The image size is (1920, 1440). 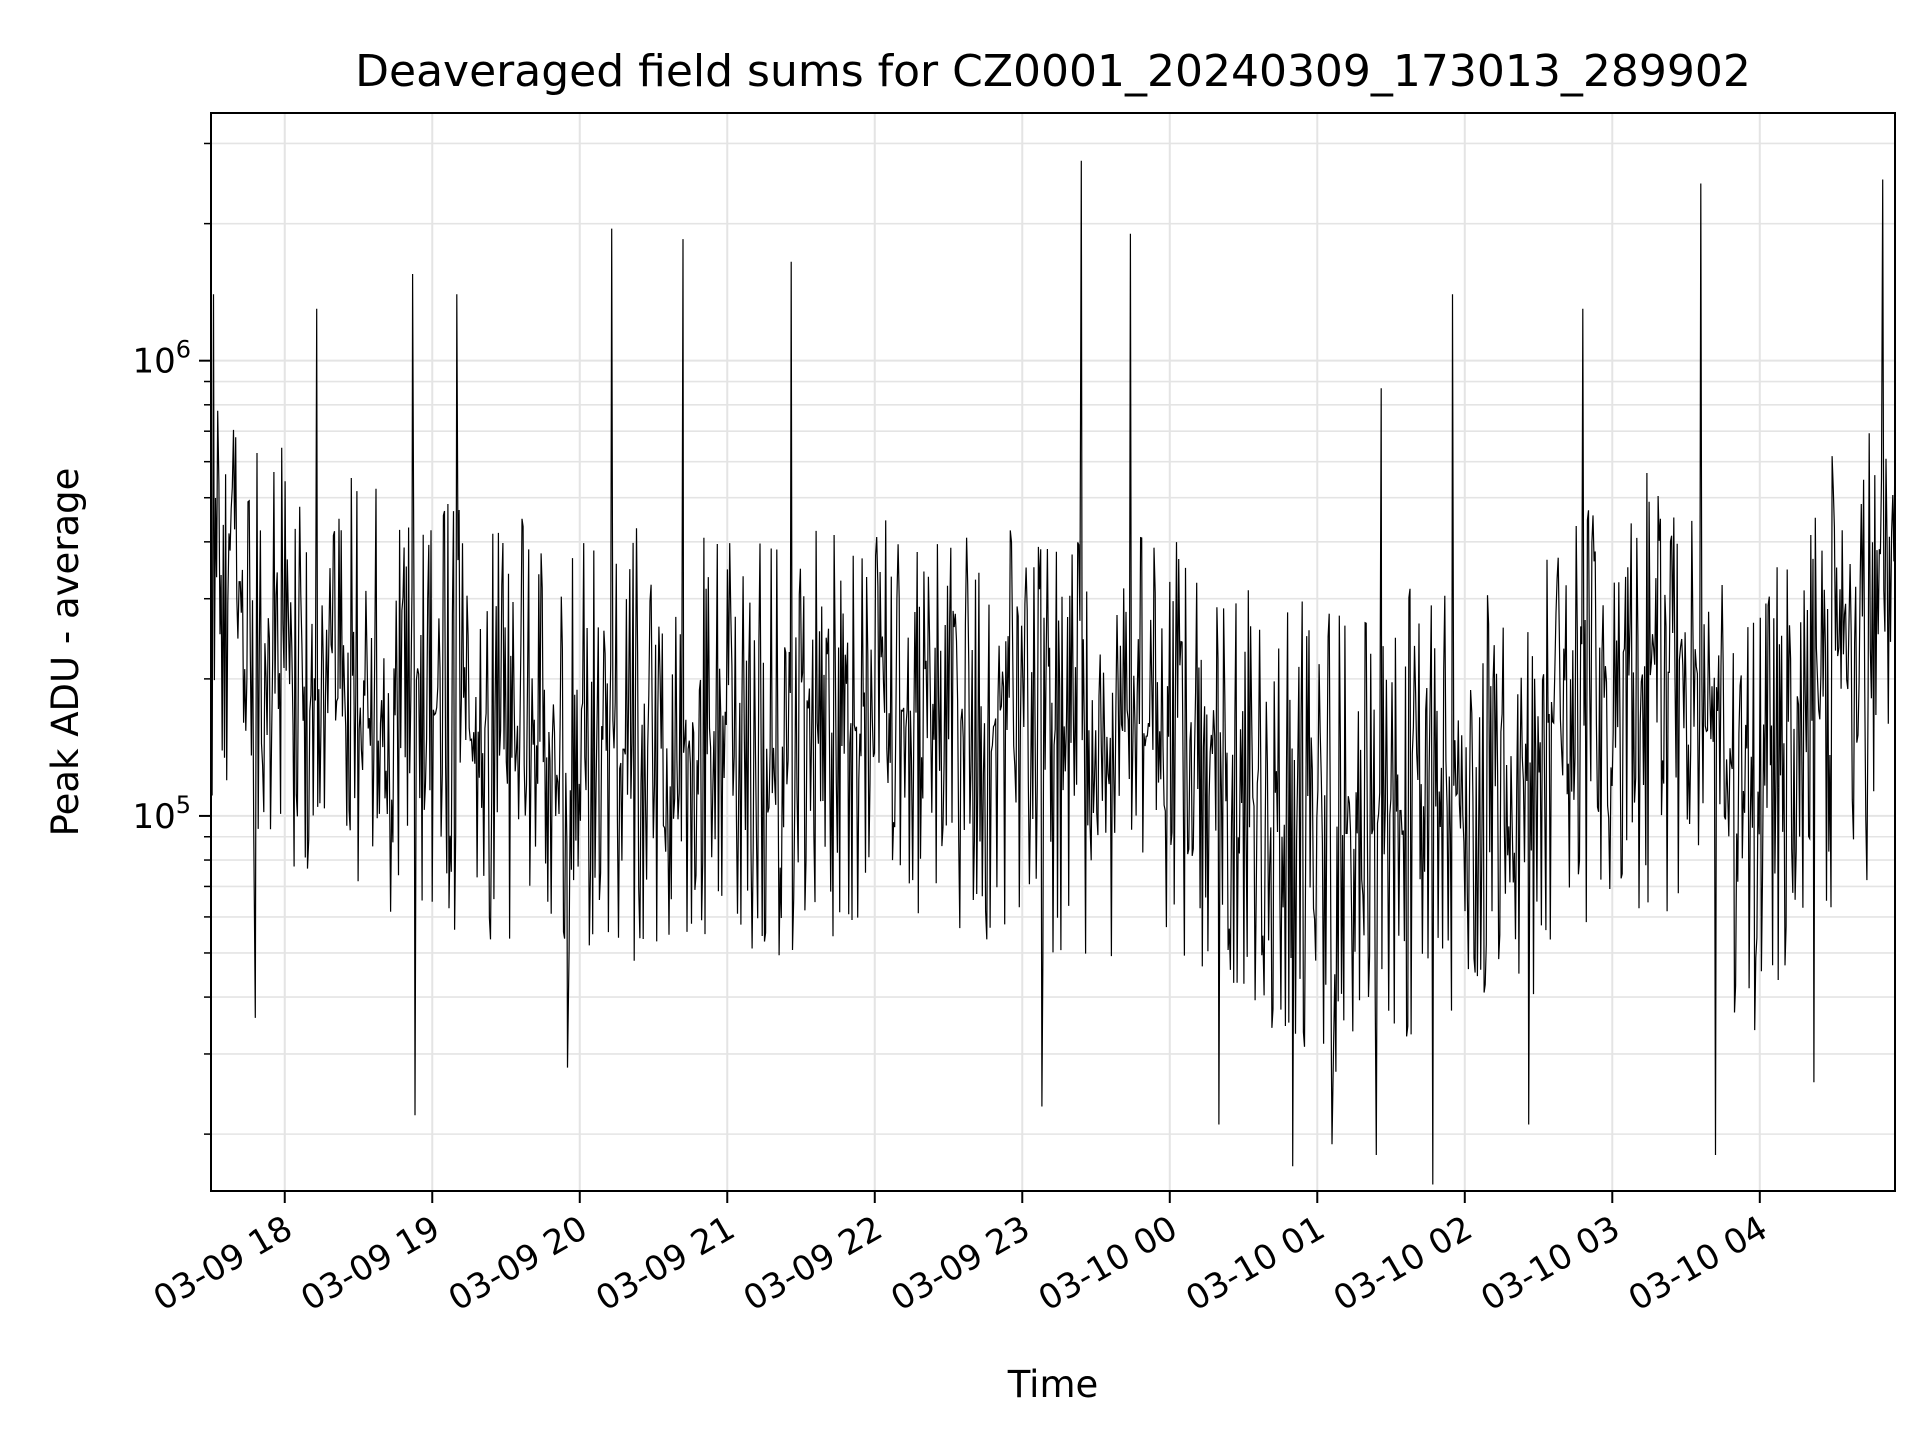 I want to click on y-axis-label: Peak ADU - average, so click(x=65, y=652).